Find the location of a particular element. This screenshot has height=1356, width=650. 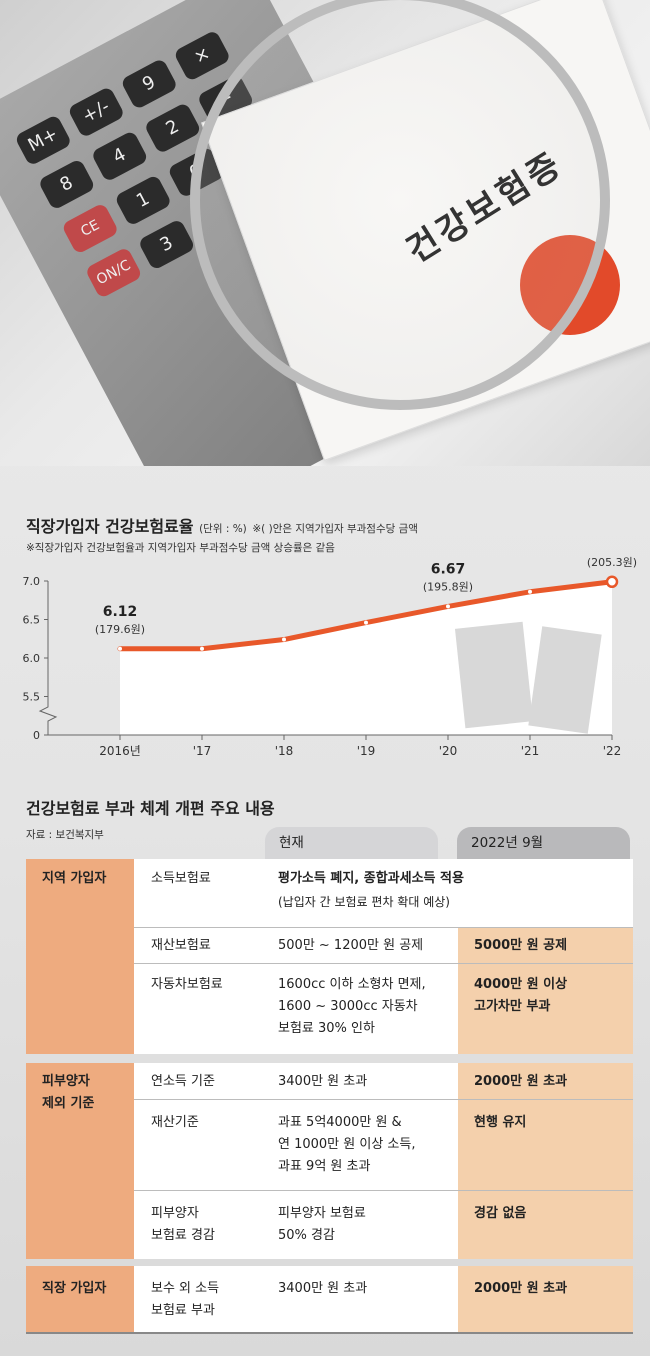

row-item: 재산기준 is located at coordinates (175, 1122).